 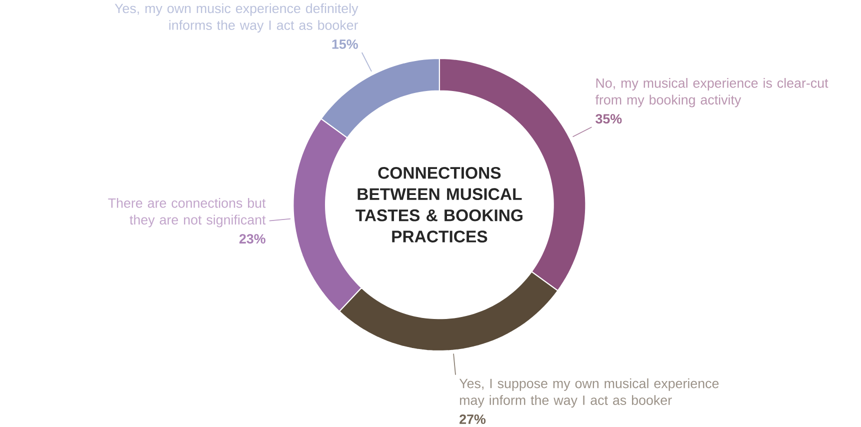 I want to click on text: CONNECTIONS BETWEEN MUSICAL TASTES & BOOKING PRACTICES, so click(x=439, y=204).